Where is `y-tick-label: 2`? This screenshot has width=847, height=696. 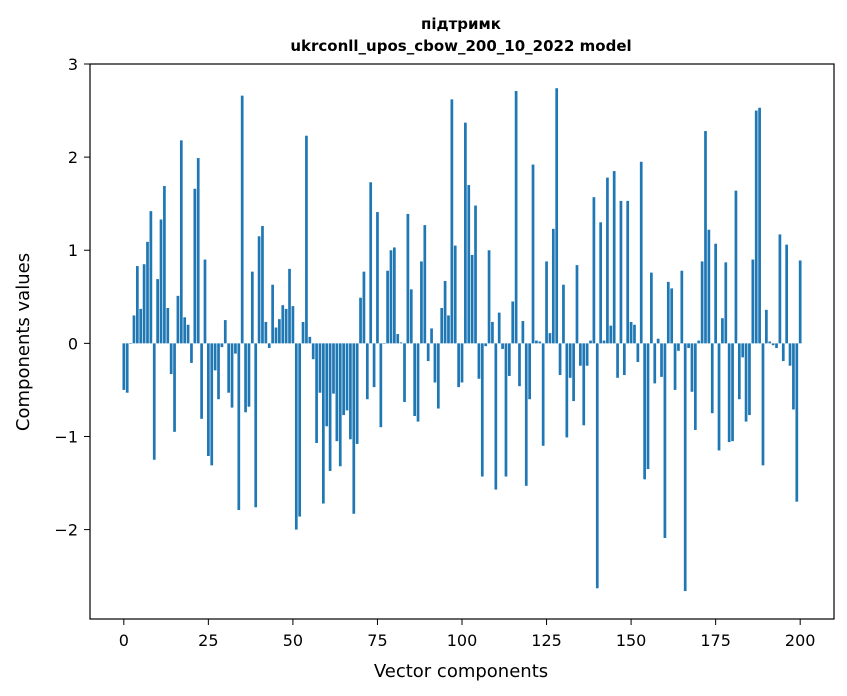 y-tick-label: 2 is located at coordinates (73, 157).